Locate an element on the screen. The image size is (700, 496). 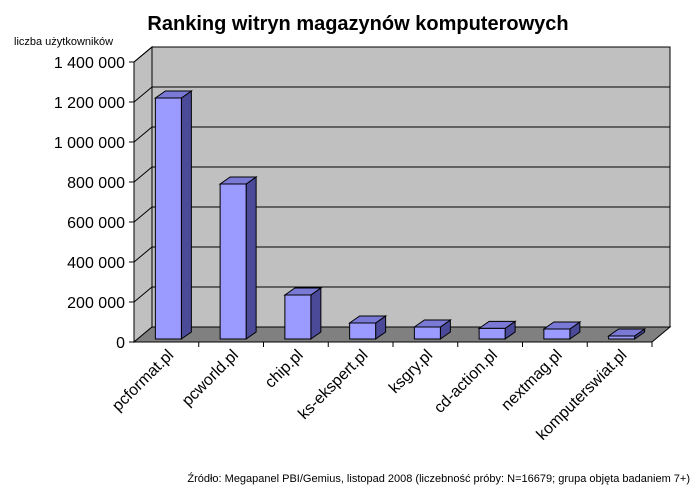
x-axis-ticks is located at coordinates (425, 344).